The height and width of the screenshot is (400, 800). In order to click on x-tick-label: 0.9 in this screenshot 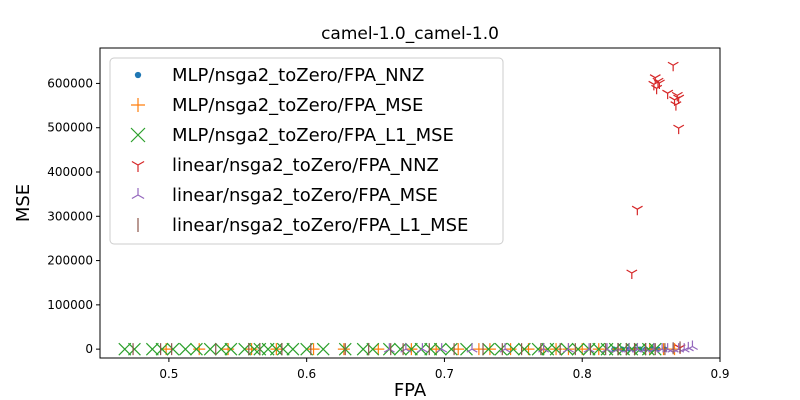, I will do `click(719, 374)`.